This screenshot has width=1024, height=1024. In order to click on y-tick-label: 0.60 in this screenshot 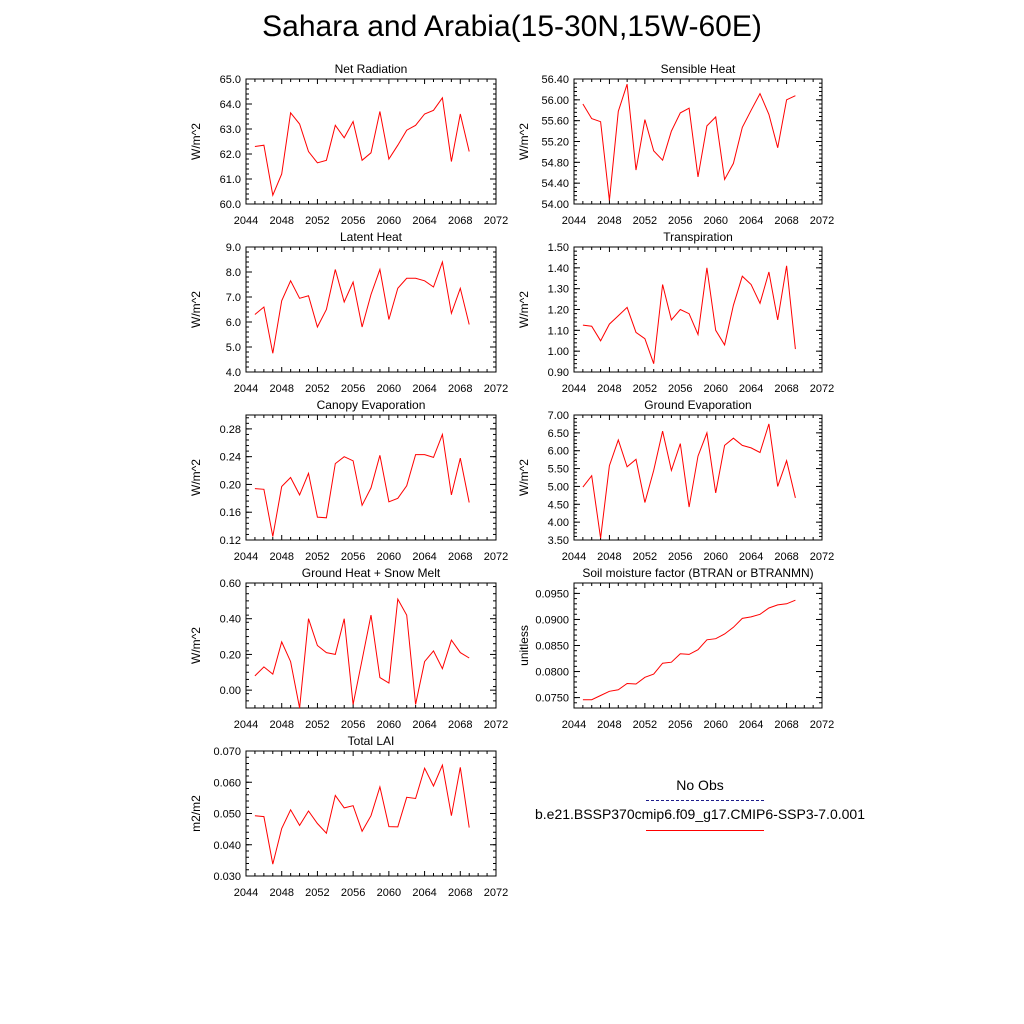, I will do `click(230, 584)`.